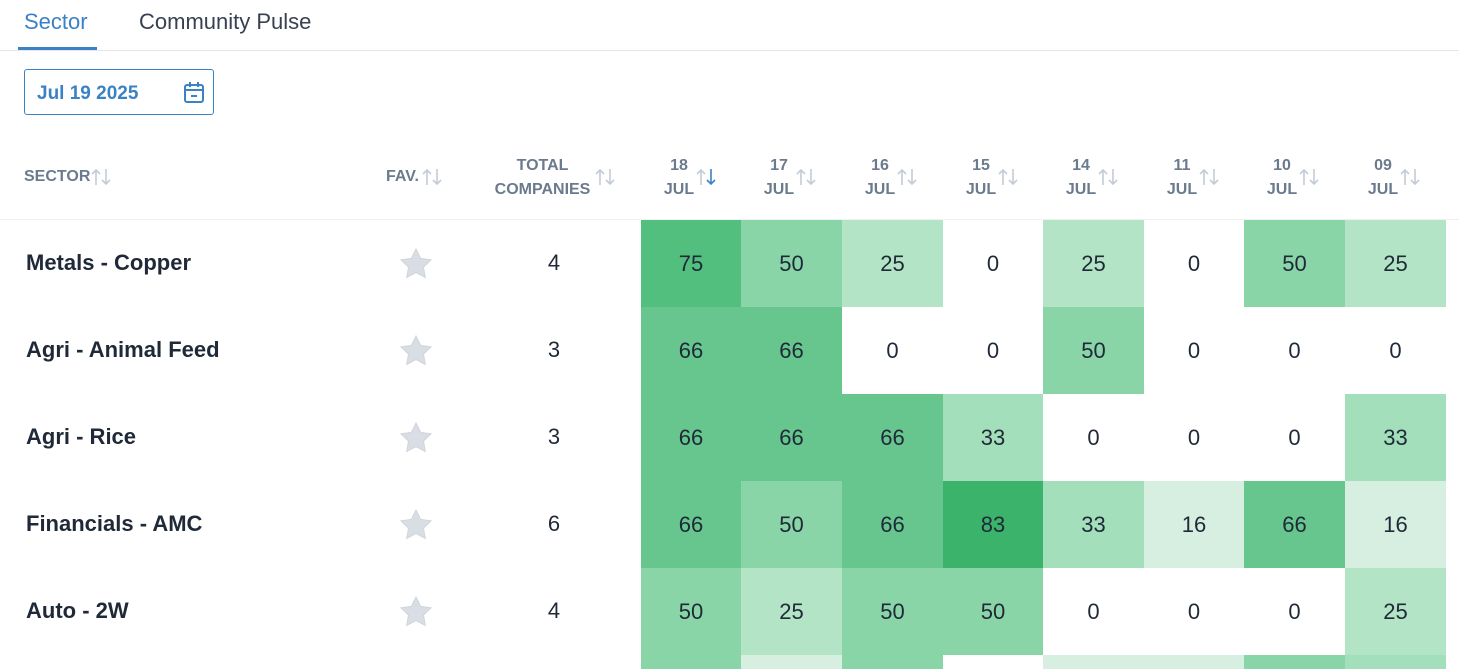 The image size is (1459, 669). I want to click on column-header-day: 18, so click(679, 165).